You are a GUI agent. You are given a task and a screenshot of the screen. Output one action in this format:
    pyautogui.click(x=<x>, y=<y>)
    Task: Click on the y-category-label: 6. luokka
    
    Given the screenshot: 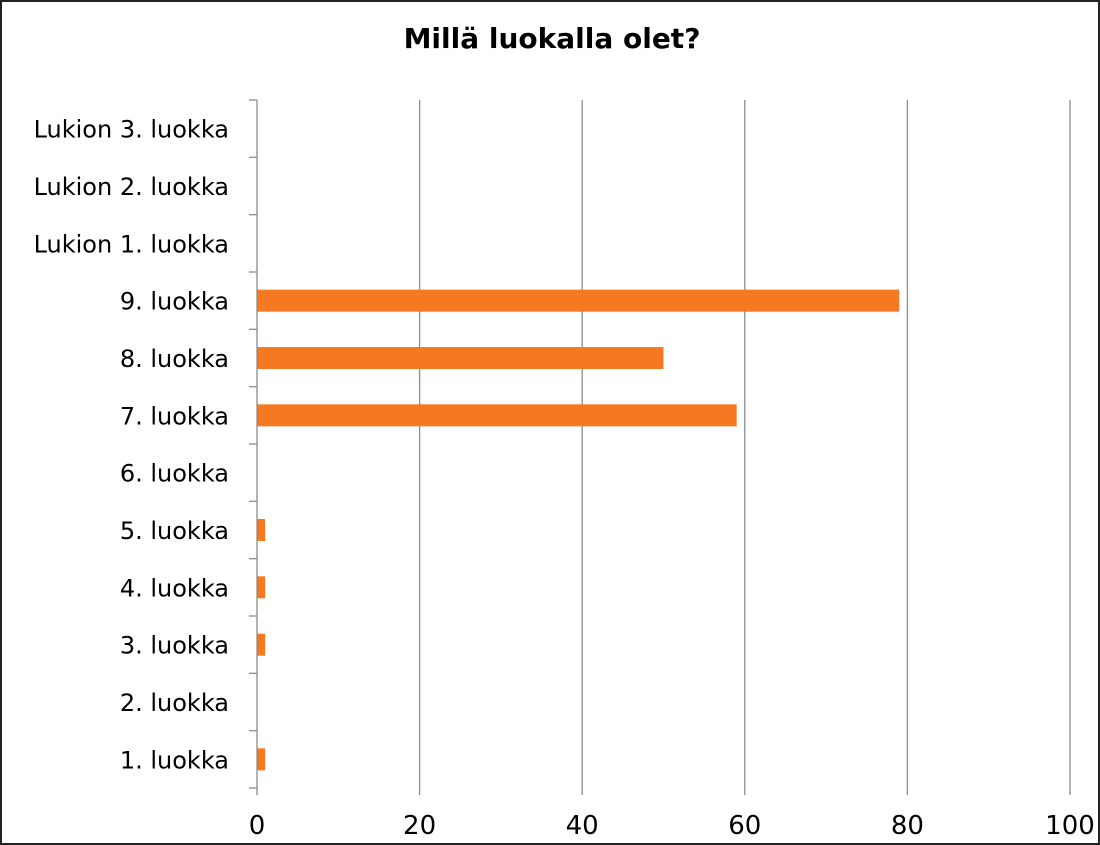 What is the action you would take?
    pyautogui.click(x=174, y=474)
    